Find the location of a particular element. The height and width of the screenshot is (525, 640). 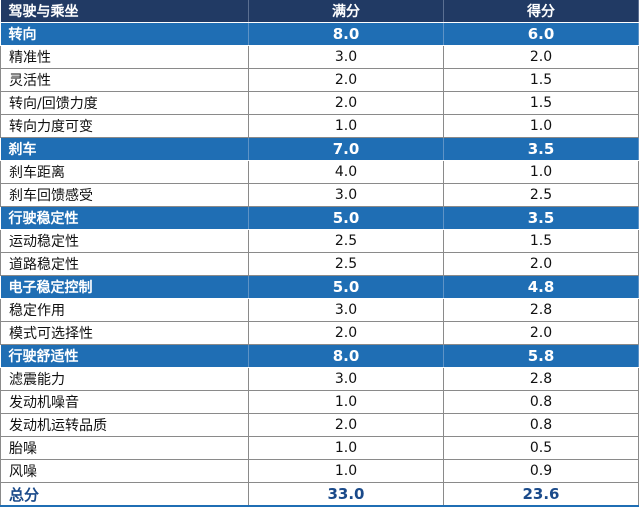

item-name: 精准性 is located at coordinates (124, 57).